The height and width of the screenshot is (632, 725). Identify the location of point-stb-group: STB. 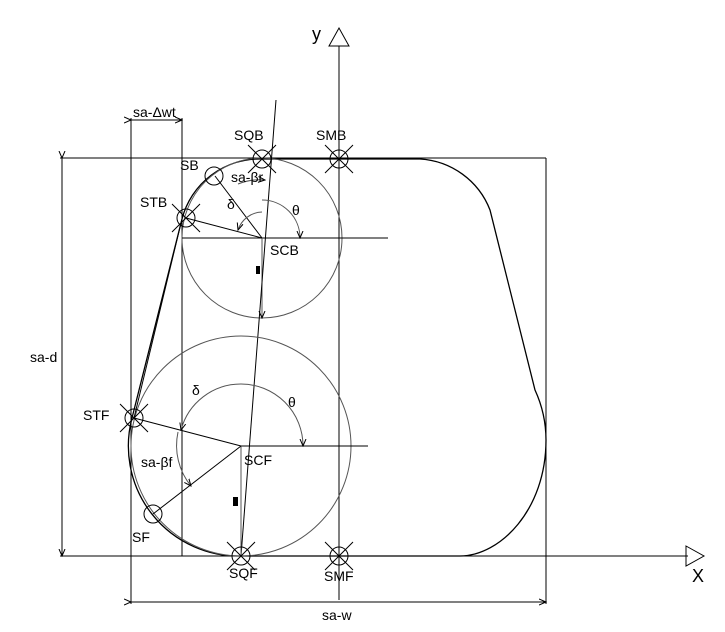
(170, 213).